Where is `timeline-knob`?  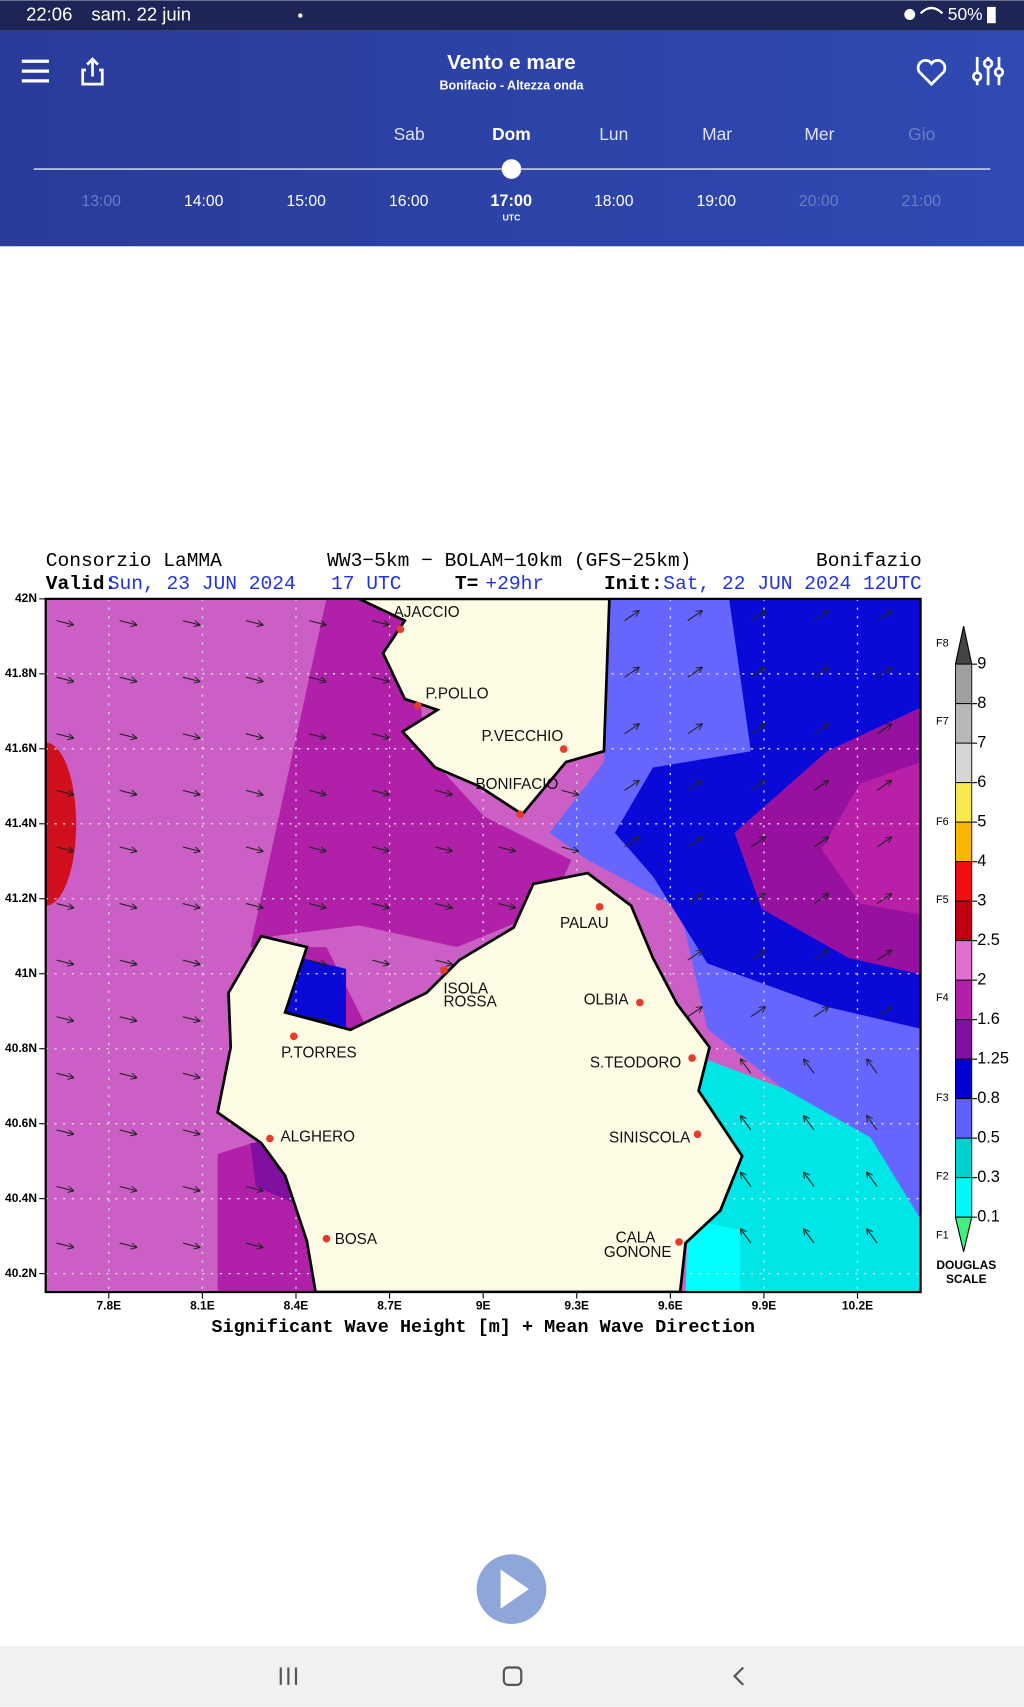
timeline-knob is located at coordinates (511, 169).